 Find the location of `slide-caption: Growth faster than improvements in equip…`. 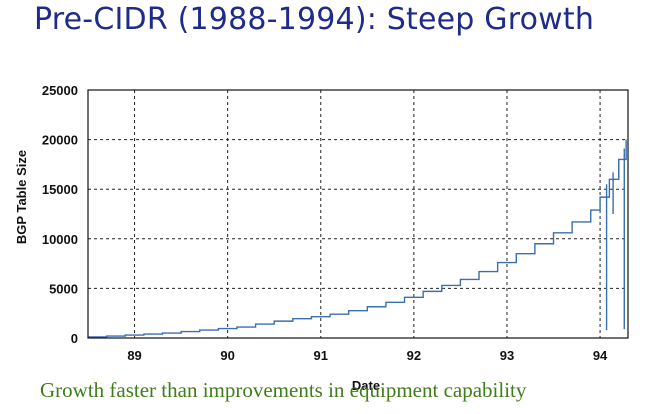

slide-caption: Growth faster than improvements in equip… is located at coordinates (283, 390).